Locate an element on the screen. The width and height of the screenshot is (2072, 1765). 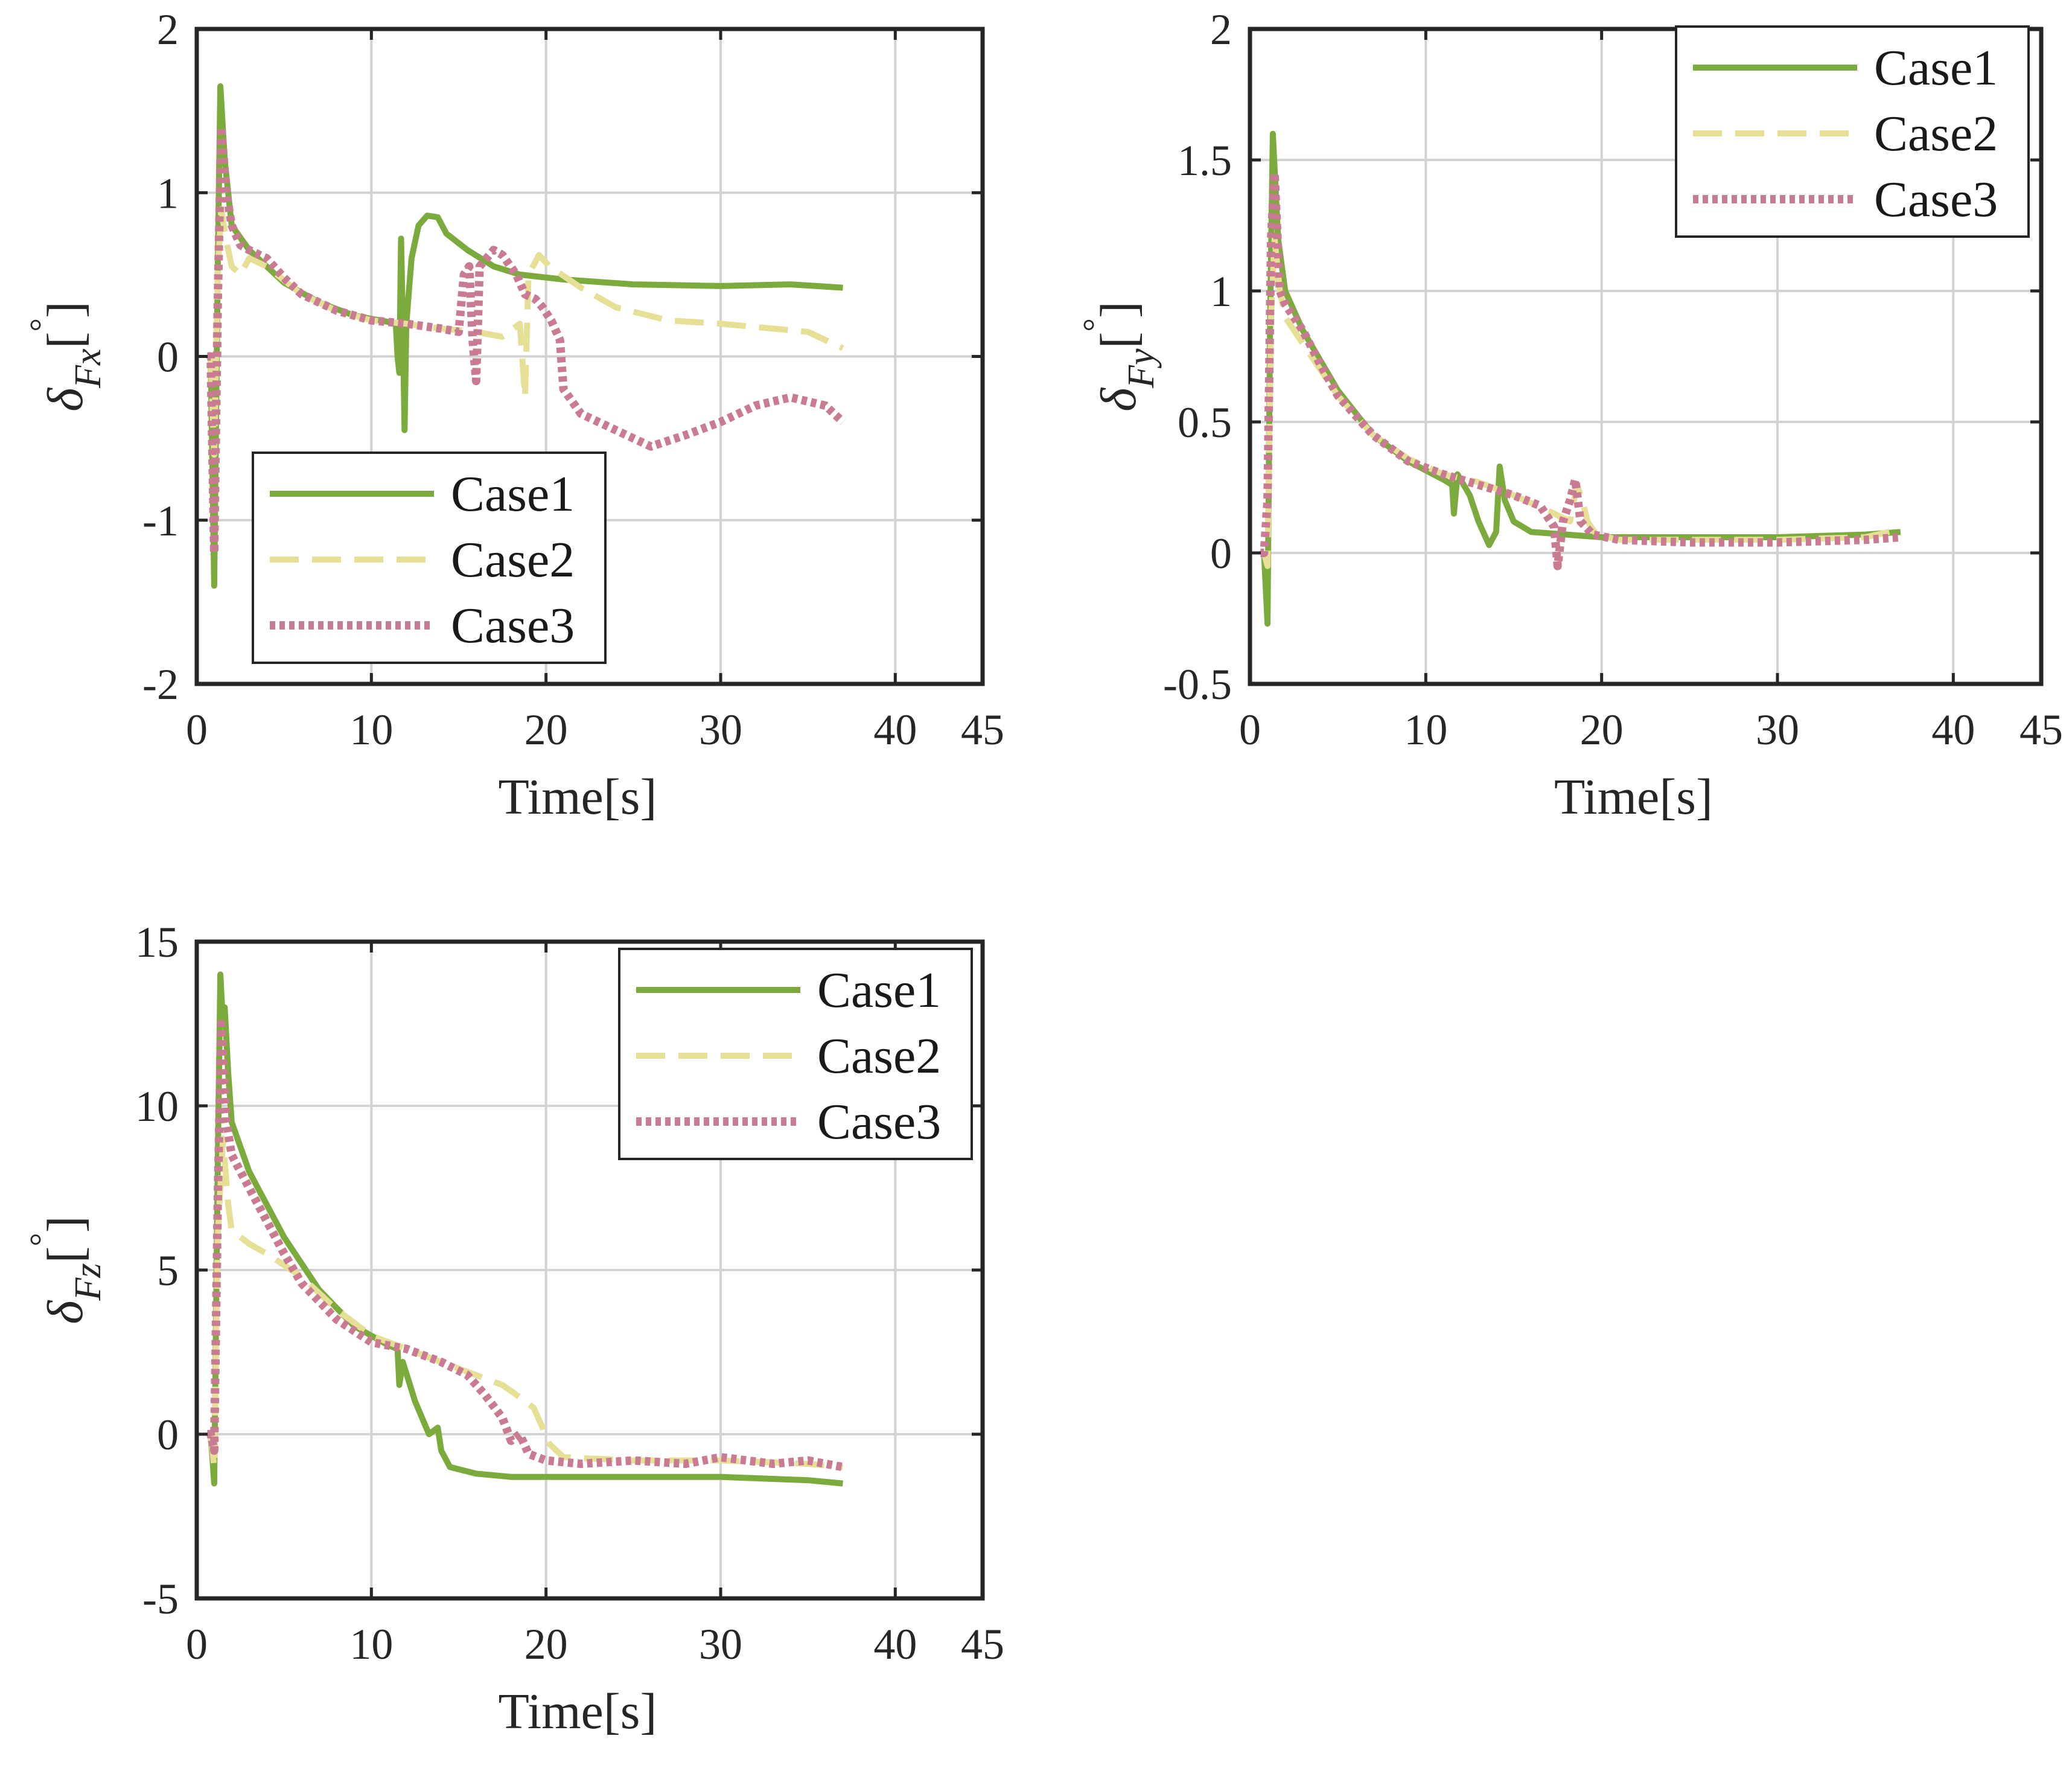
y-tick-label: -1 is located at coordinates (160, 521).